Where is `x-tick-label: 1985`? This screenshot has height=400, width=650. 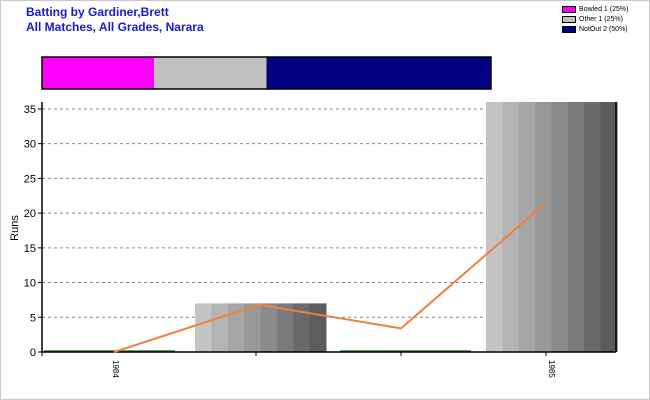 x-tick-label: 1985 is located at coordinates (551, 369).